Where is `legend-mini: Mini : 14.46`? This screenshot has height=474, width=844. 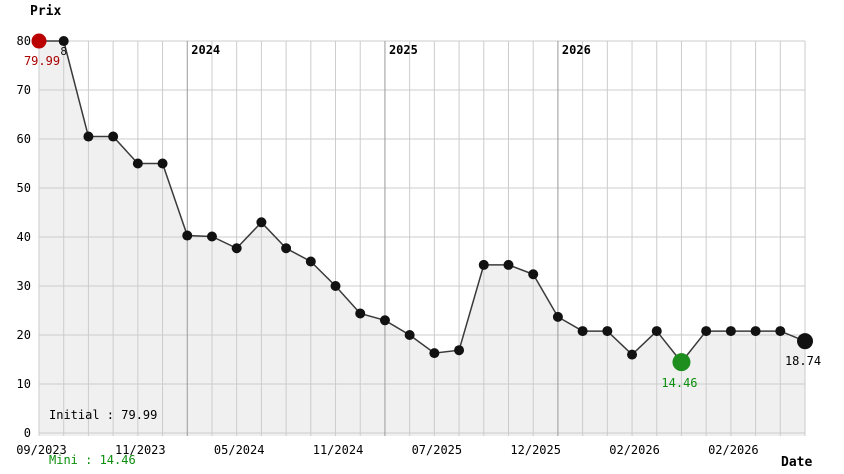
legend-mini: Mini : 14.46 is located at coordinates (92, 460).